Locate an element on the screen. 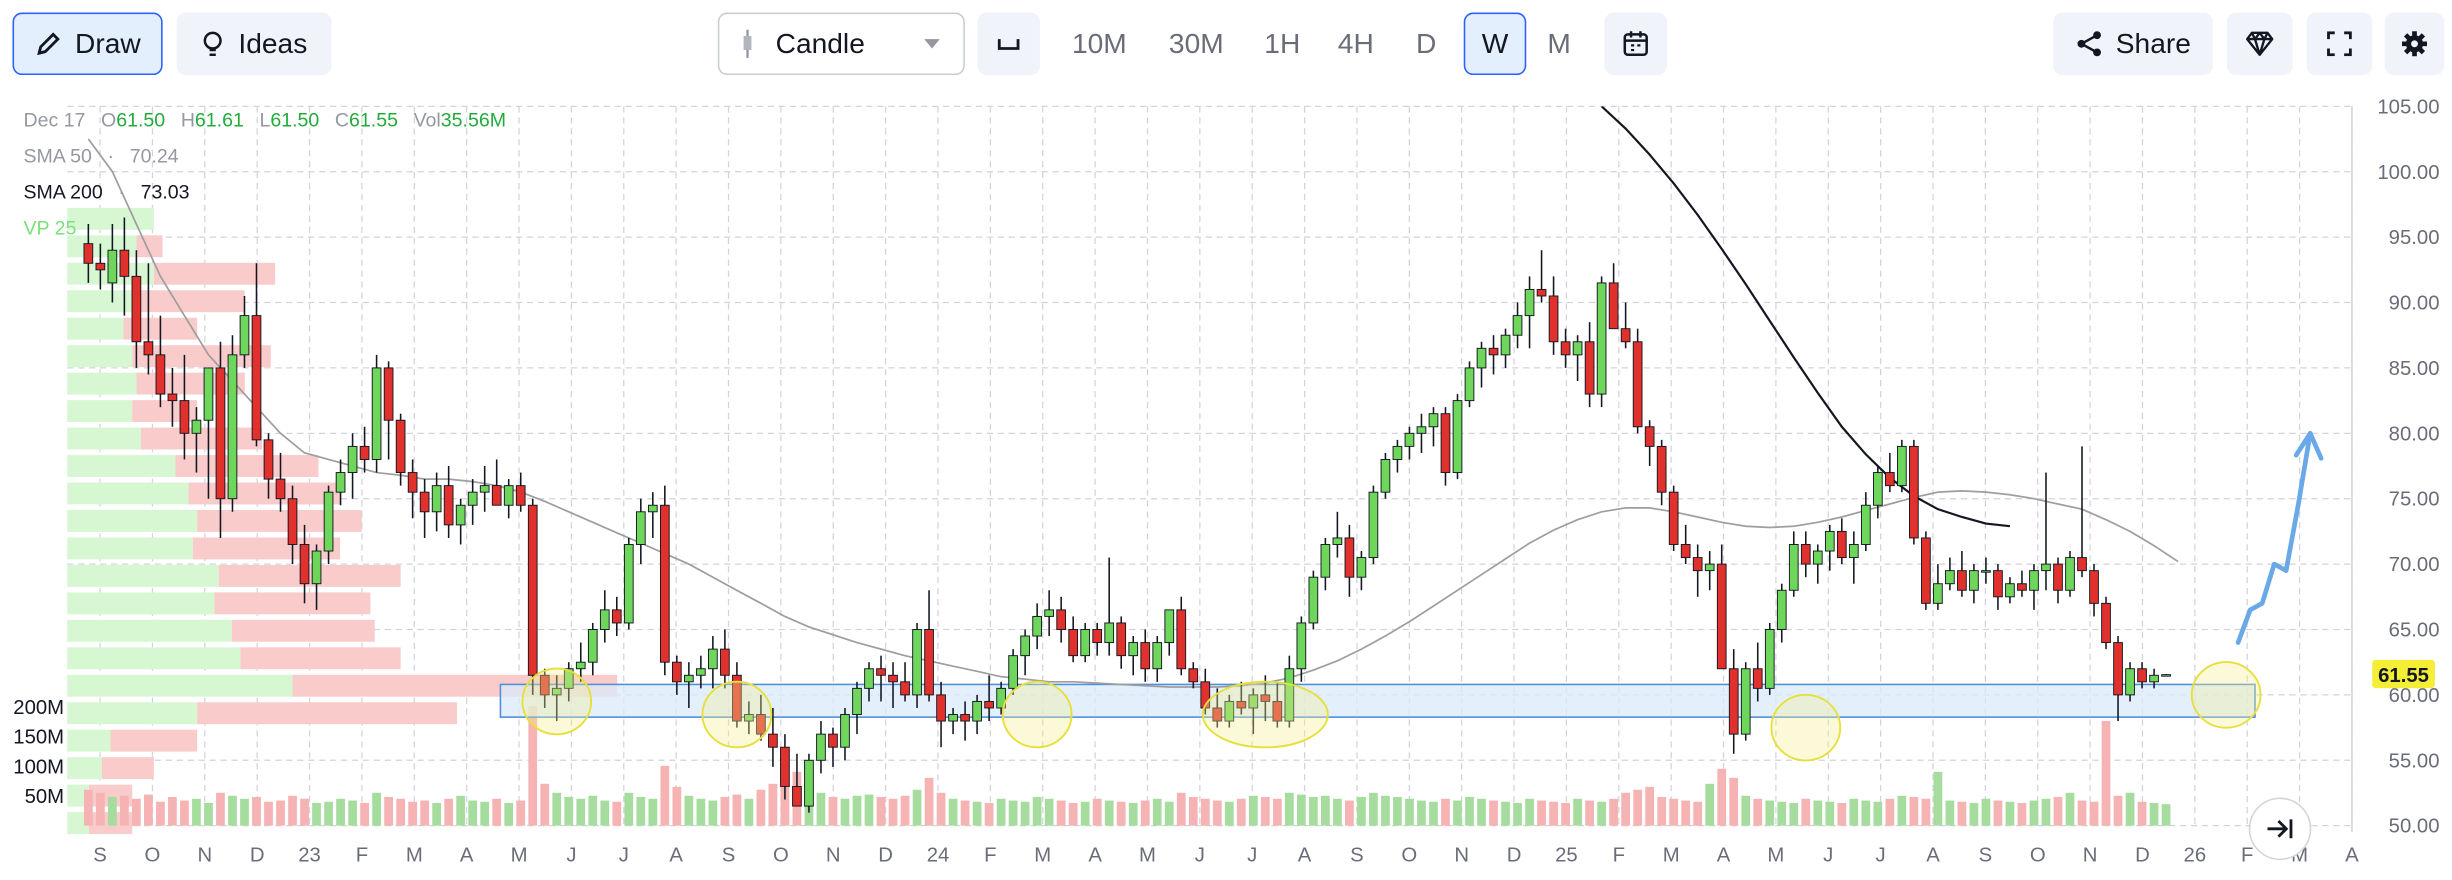 The image size is (2452, 880). share-button: Share is located at coordinates (2133, 44).